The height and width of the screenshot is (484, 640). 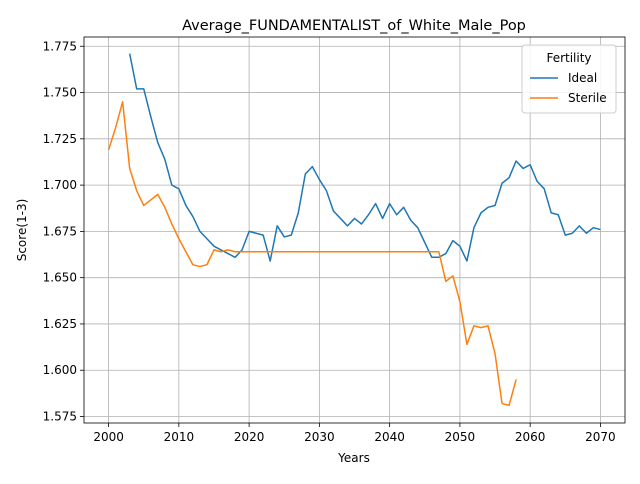 I want to click on y-tick-label: 1.675, so click(x=60, y=231).